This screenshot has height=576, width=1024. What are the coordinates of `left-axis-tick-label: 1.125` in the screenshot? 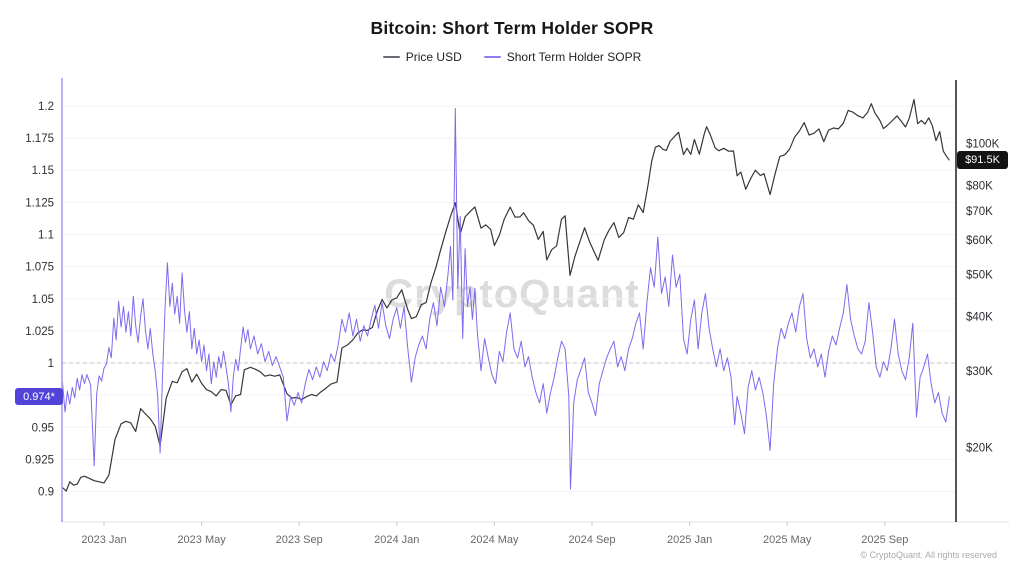 It's located at (39, 203).